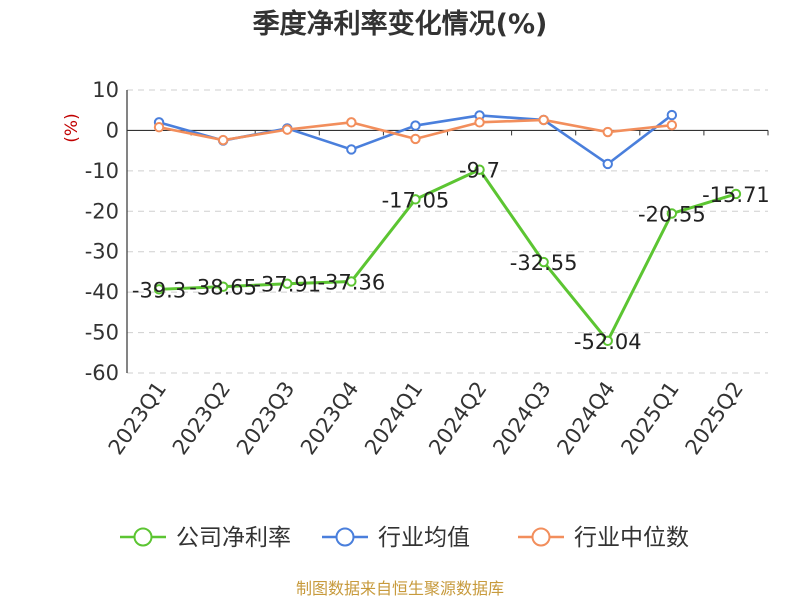 The image size is (800, 600). Describe the element at coordinates (585, 418) in the screenshot. I see `x-tick-label: 2024Q4` at that location.